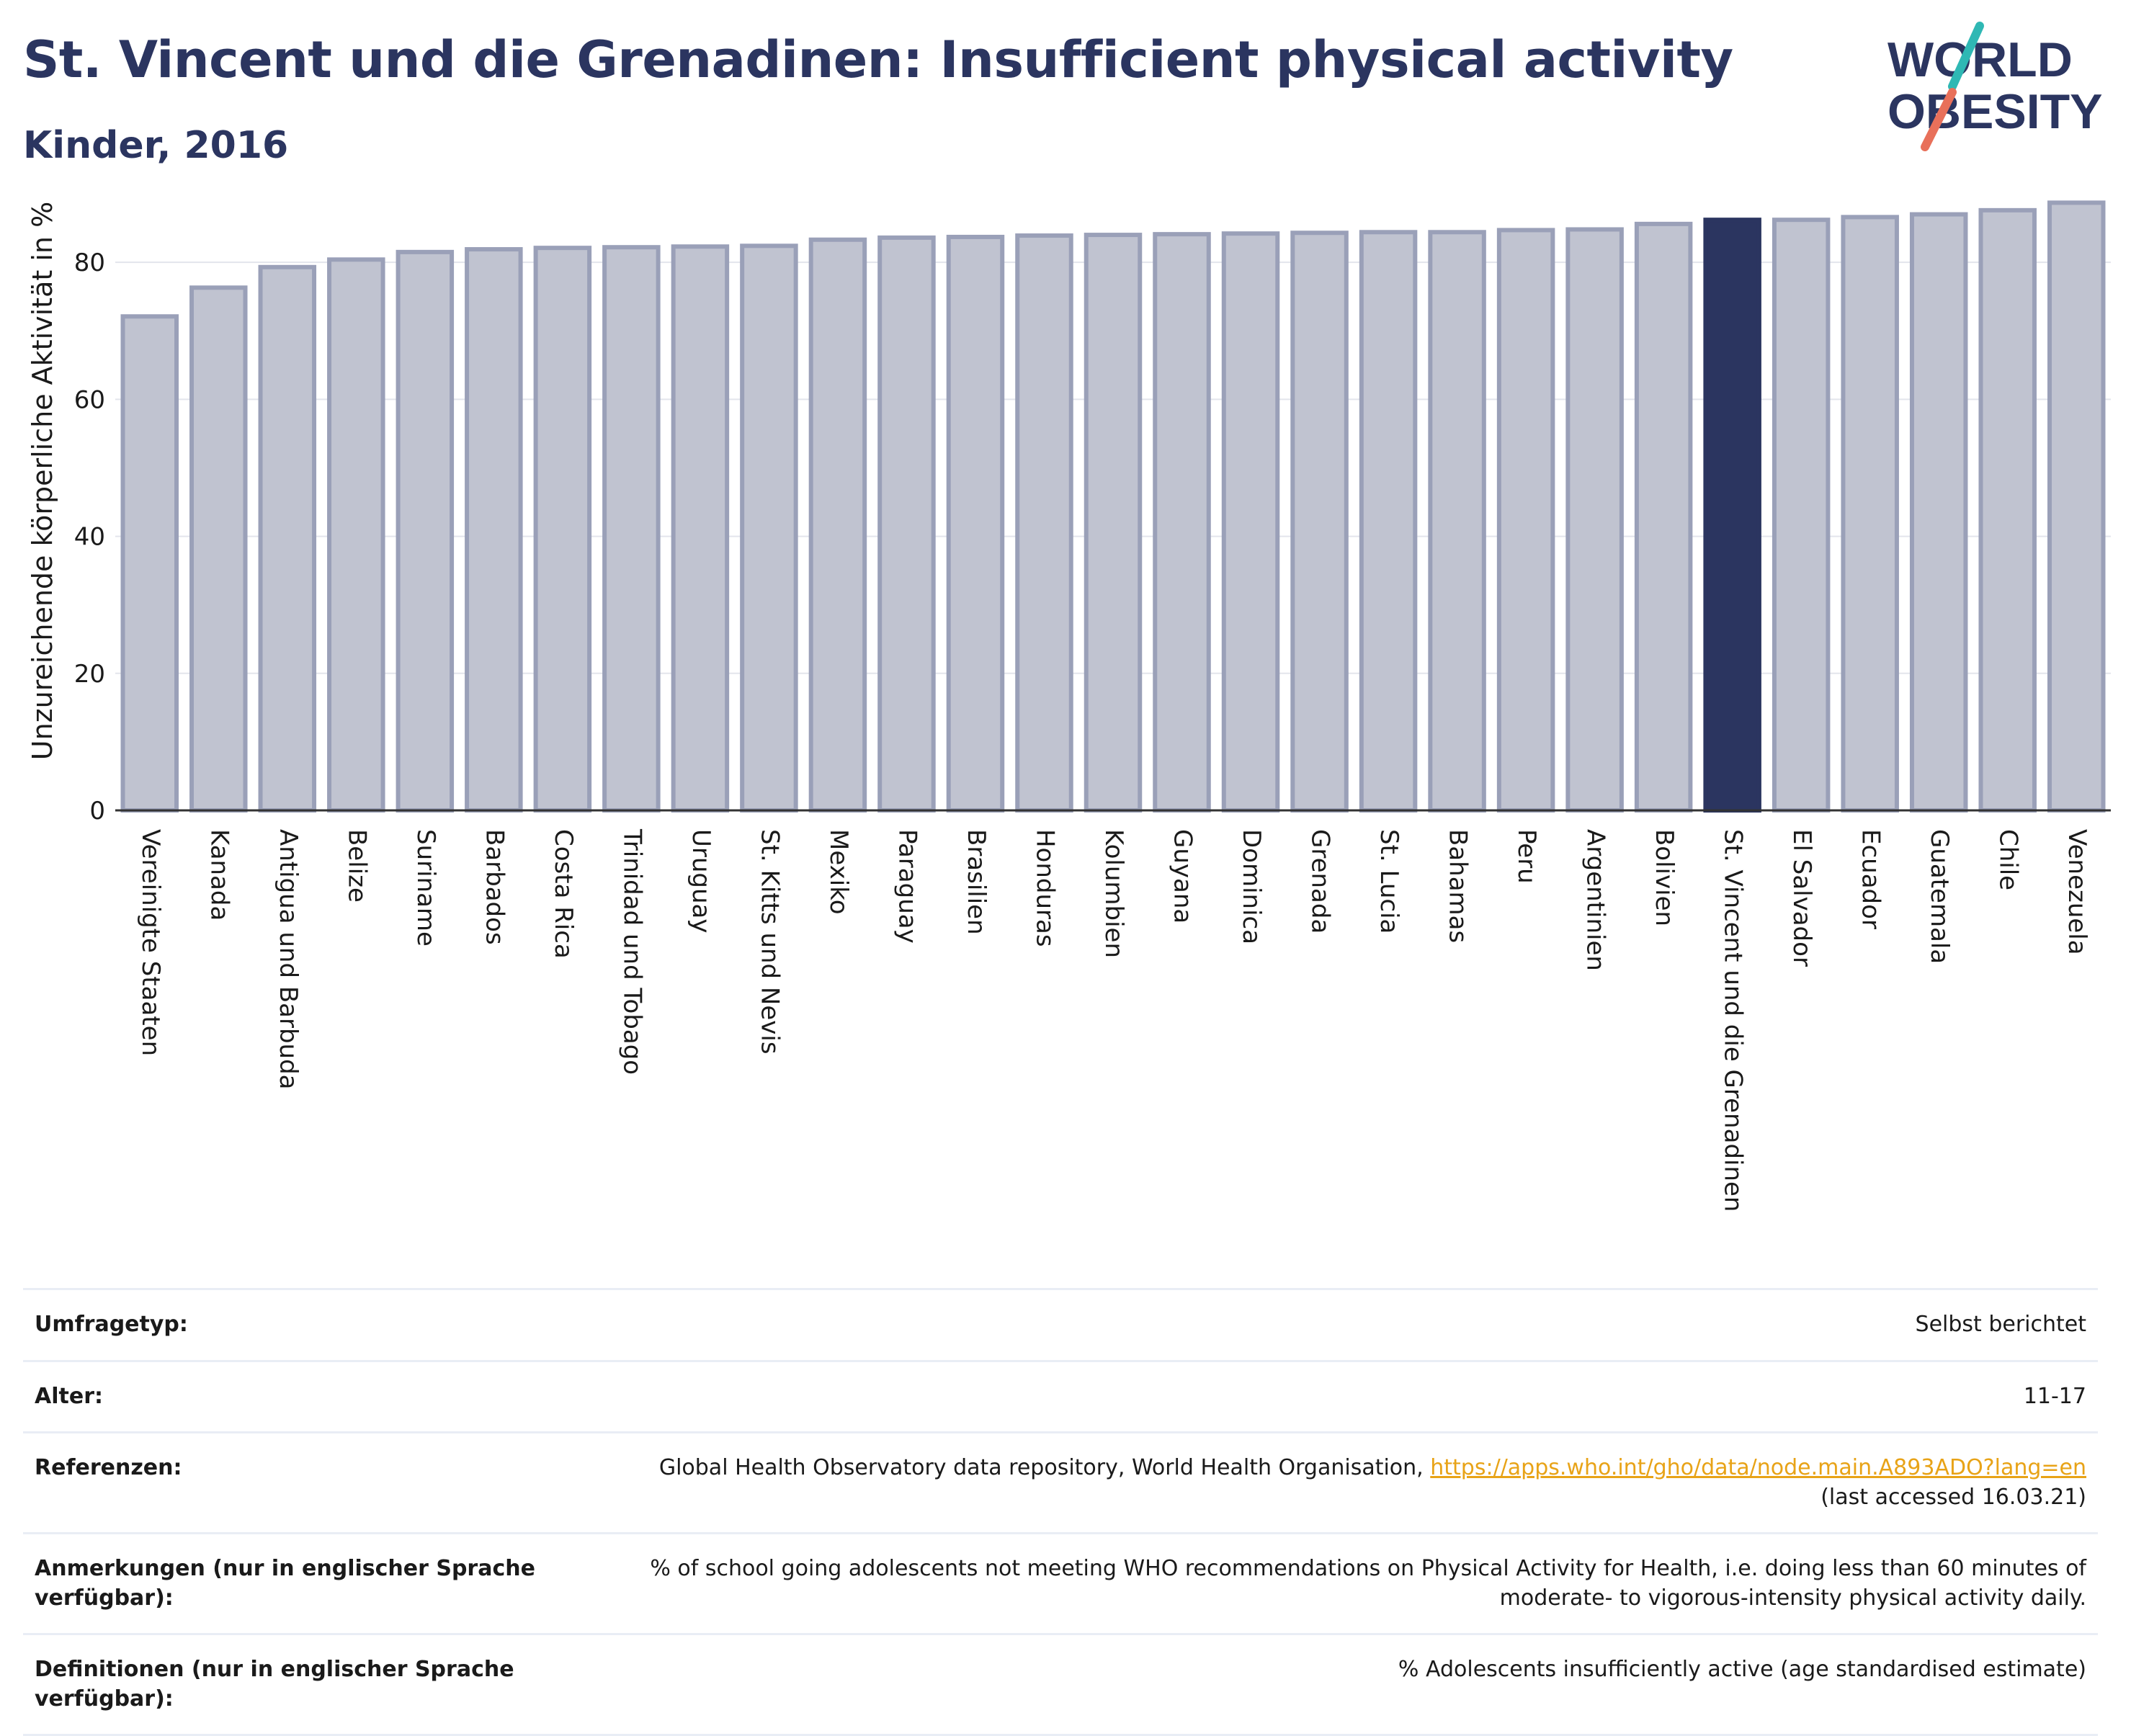 Image resolution: width=2131 pixels, height=1736 pixels. I want to click on x-tick-label: Belize, so click(357, 866).